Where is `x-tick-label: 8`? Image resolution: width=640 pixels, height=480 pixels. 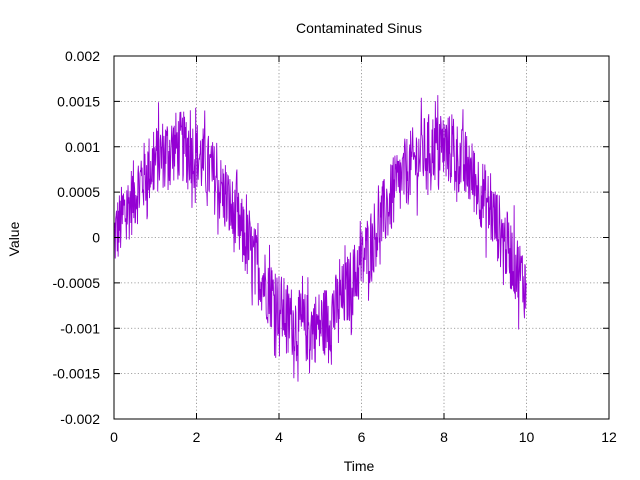
x-tick-label: 8 is located at coordinates (444, 437).